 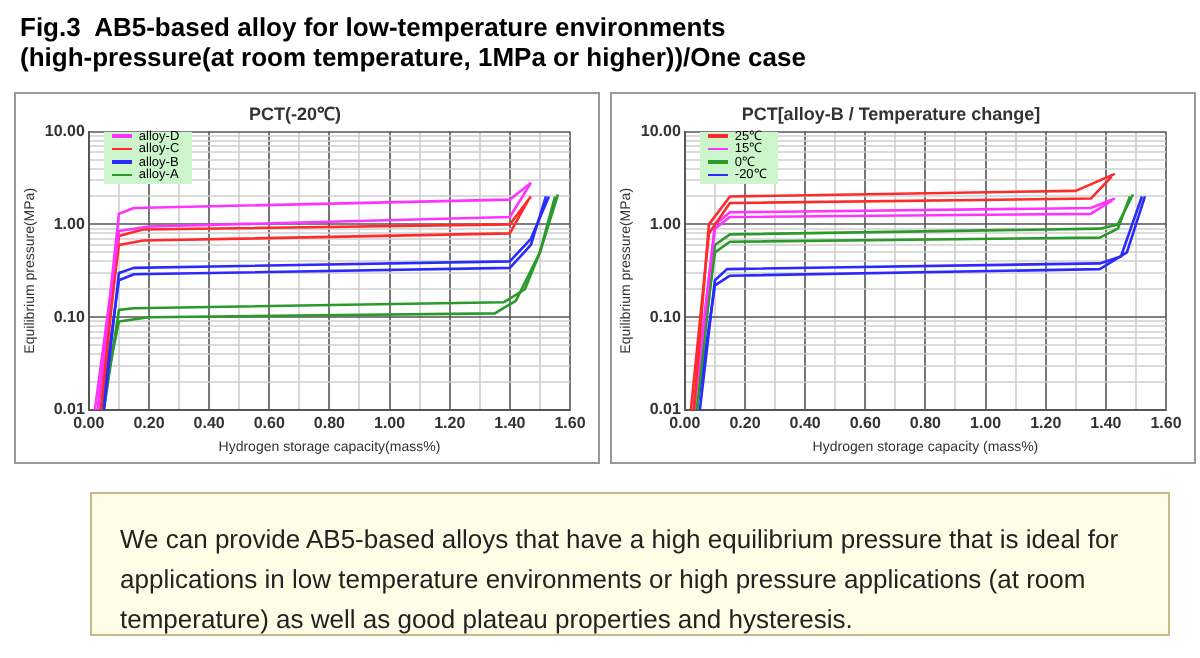 What do you see at coordinates (891, 113) in the screenshot?
I see `chart-title: PCT[alloy-B / Temperature change]` at bounding box center [891, 113].